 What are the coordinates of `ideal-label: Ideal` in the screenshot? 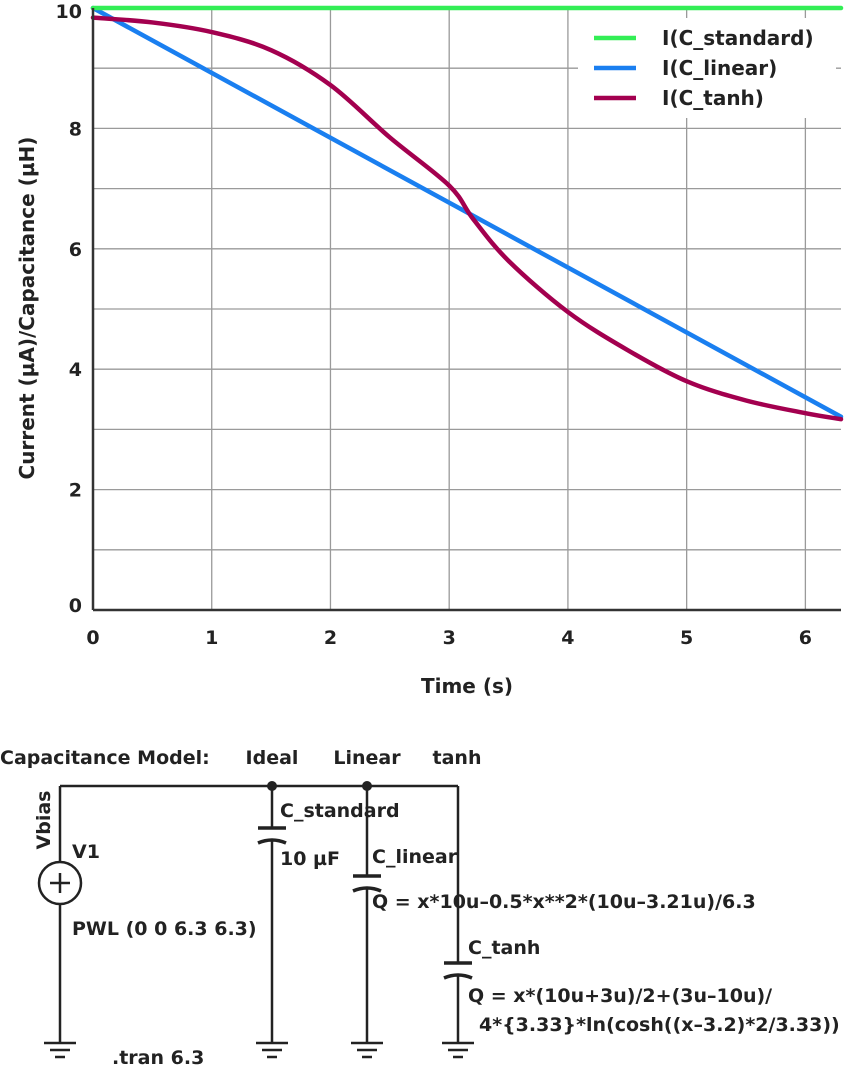 It's located at (272, 758).